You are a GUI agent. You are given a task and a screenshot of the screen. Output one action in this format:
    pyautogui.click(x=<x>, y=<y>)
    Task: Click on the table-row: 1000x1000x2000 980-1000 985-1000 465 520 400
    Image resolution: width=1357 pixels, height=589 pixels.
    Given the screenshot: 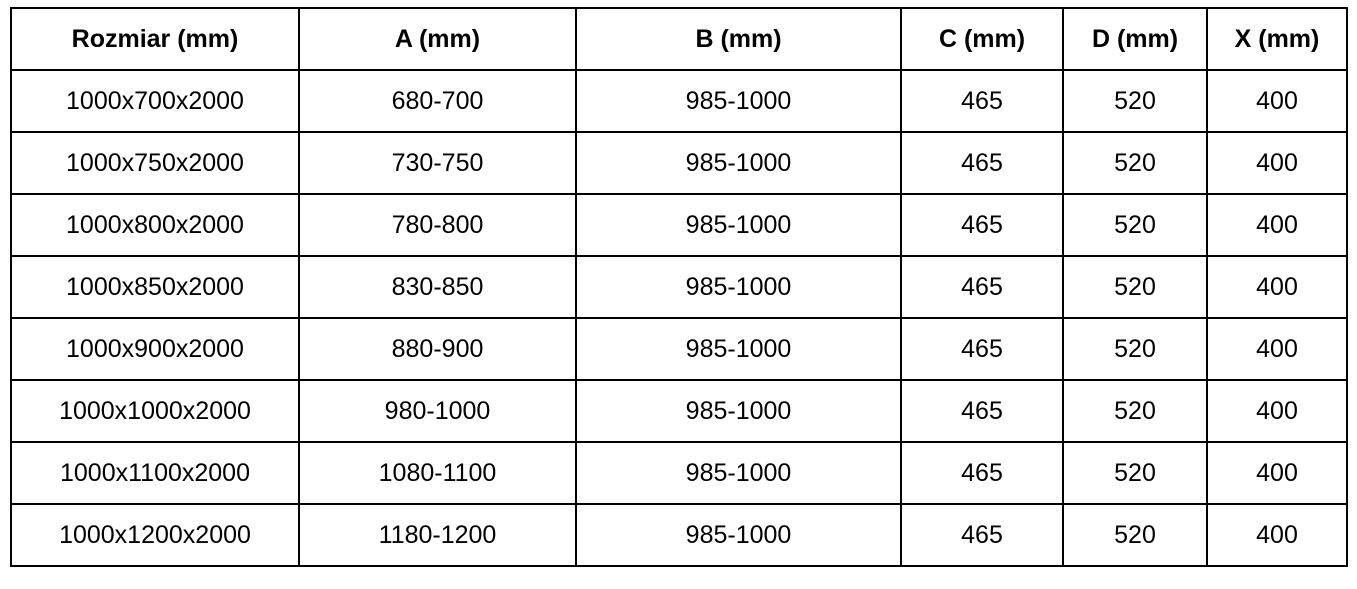 What is the action you would take?
    pyautogui.click(x=679, y=411)
    